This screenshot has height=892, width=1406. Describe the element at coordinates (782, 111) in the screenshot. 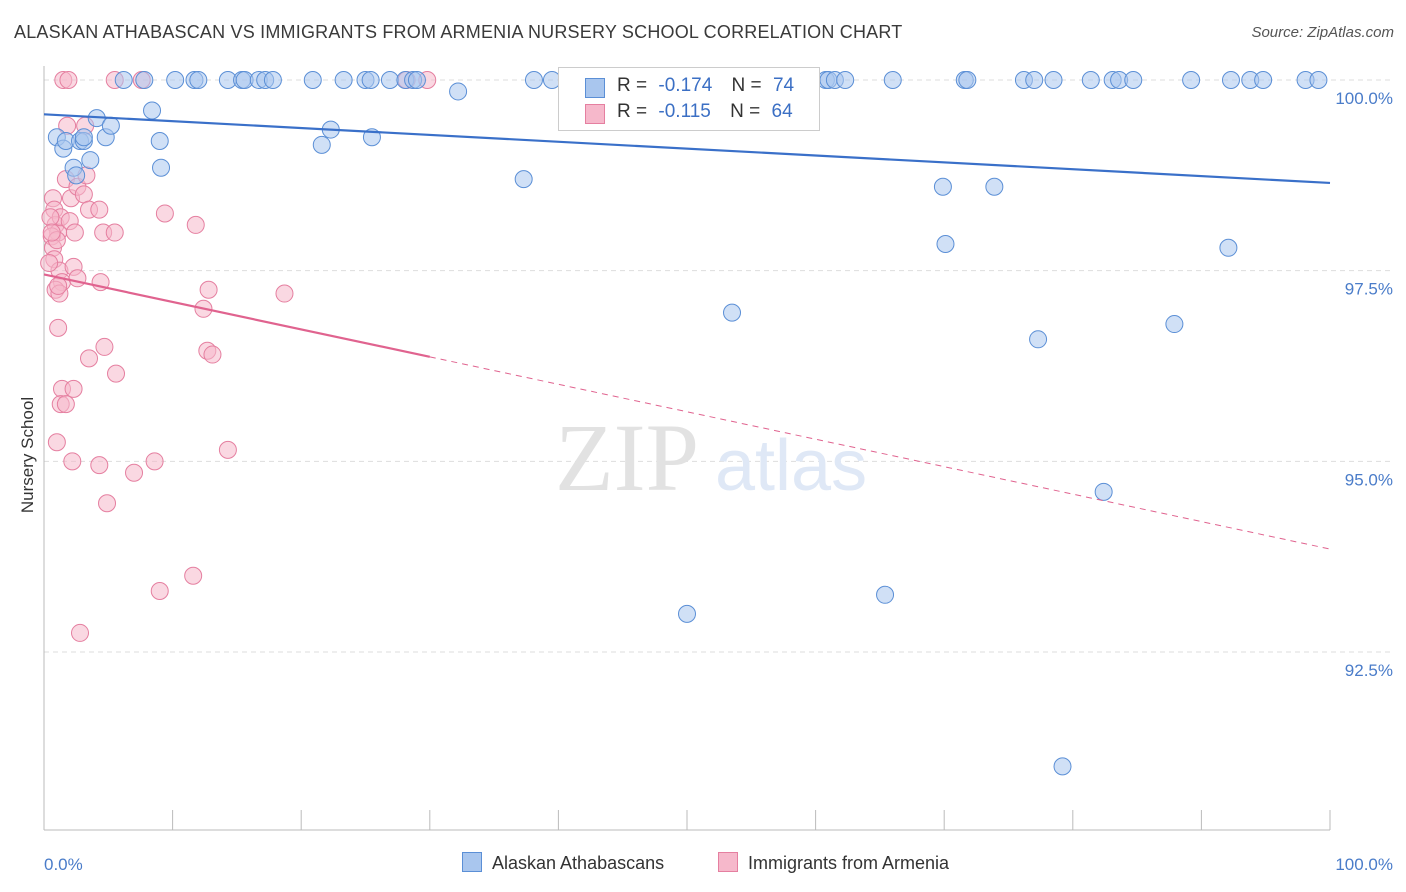

I see `legend-n-value: 64` at that location.